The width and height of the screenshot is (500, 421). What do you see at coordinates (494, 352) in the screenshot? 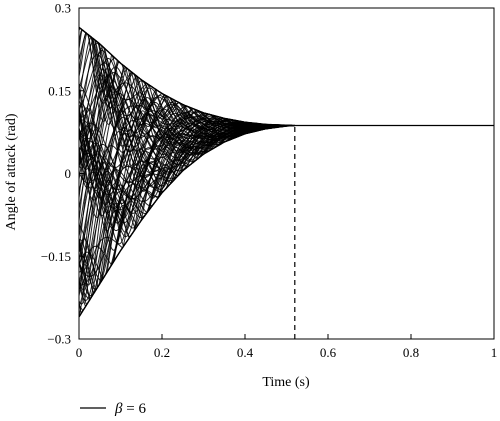
I see `x-tick-label-5: 1` at bounding box center [494, 352].